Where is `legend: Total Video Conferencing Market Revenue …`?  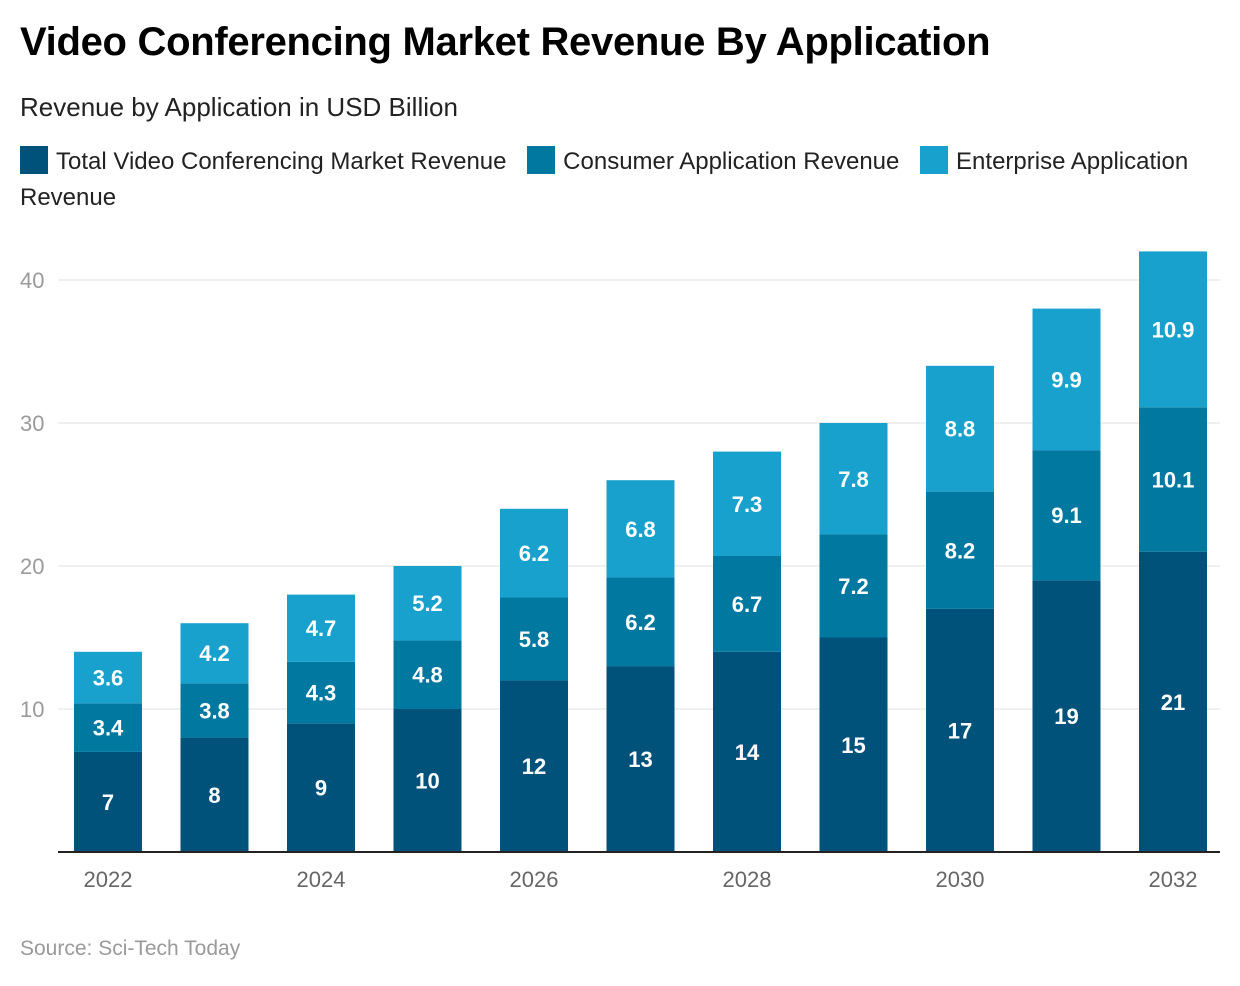 legend: Total Video Conferencing Market Revenue … is located at coordinates (620, 180).